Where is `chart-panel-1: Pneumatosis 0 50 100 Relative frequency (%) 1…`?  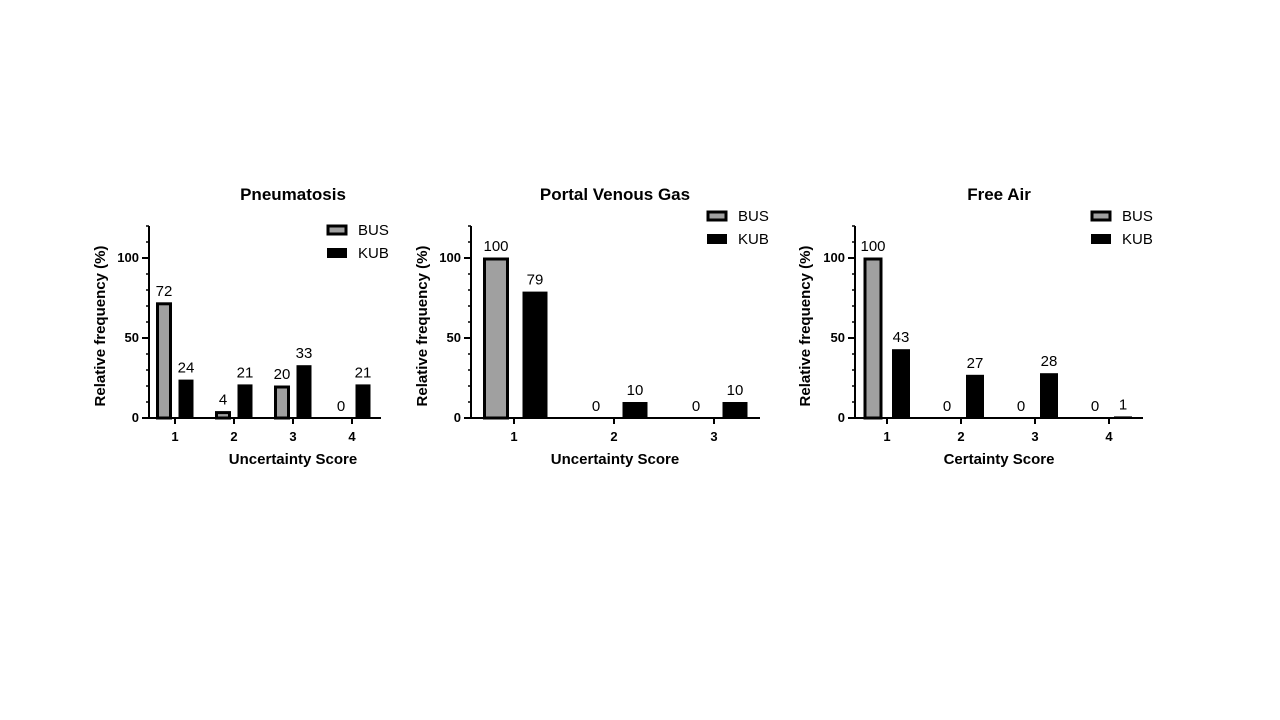 chart-panel-1: Pneumatosis 0 50 100 Relative frequency (%) 1… is located at coordinates (240, 326).